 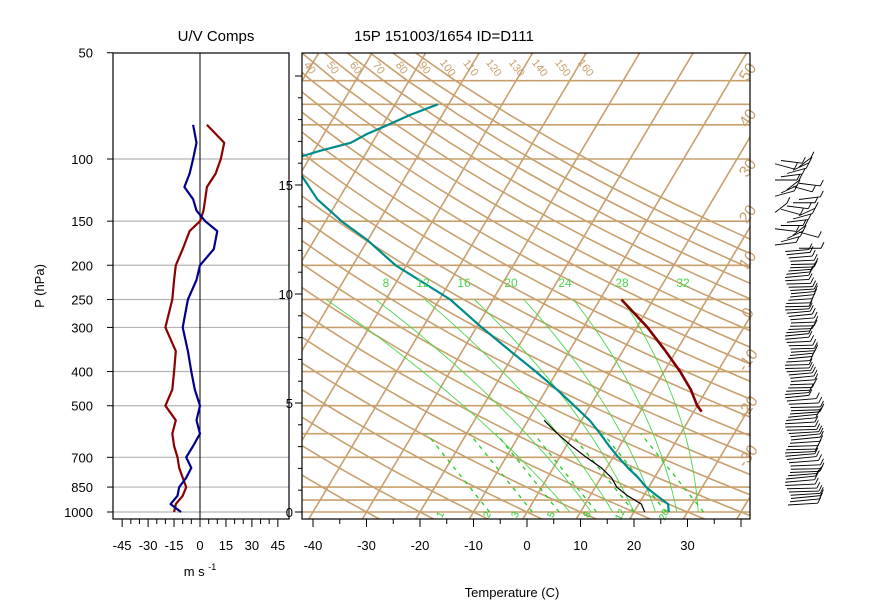 What do you see at coordinates (447, 68) in the screenshot?
I see `dry-adiabat-label: 100` at bounding box center [447, 68].